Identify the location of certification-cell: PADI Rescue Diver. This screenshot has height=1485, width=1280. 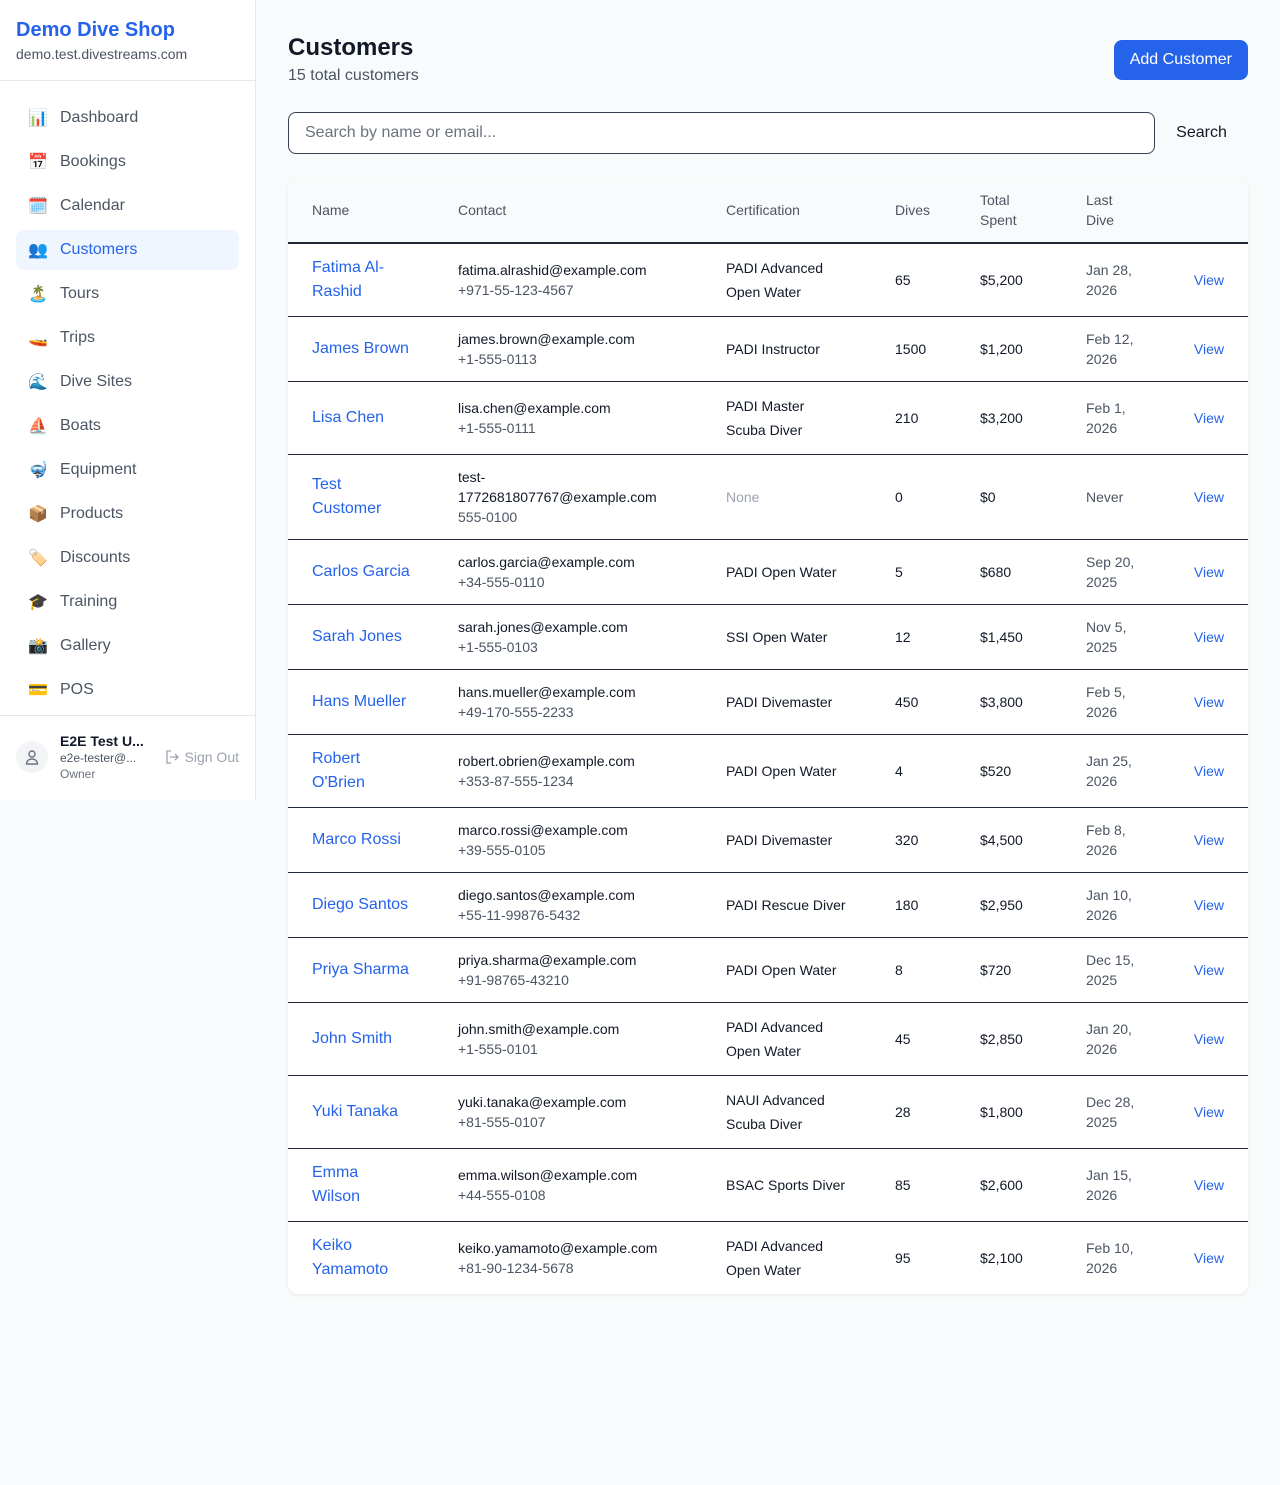
(786, 905).